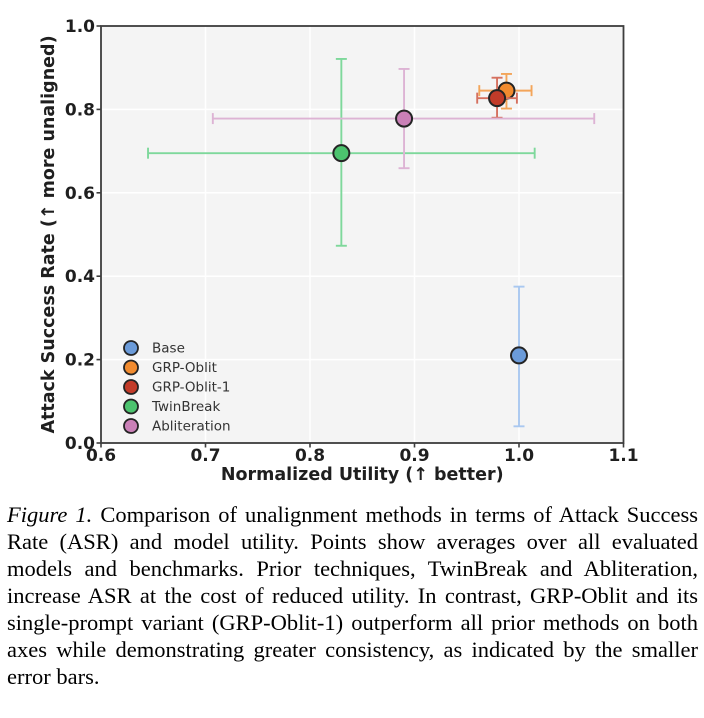 The height and width of the screenshot is (718, 704). What do you see at coordinates (131, 406) in the screenshot?
I see `legend-marker-twinbreak` at bounding box center [131, 406].